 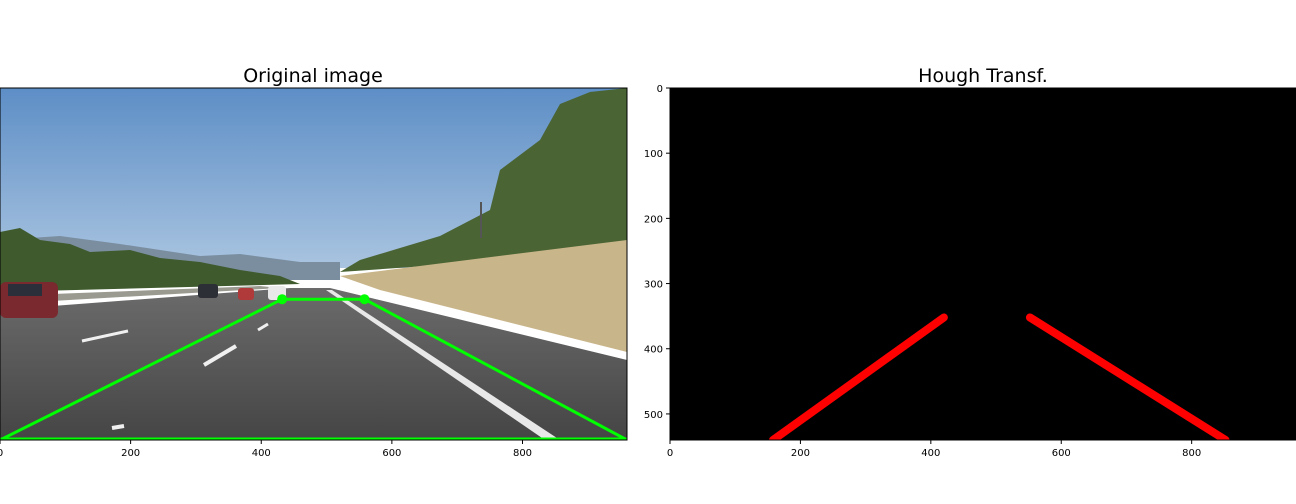 I want to click on road-surface, so click(x=313, y=364).